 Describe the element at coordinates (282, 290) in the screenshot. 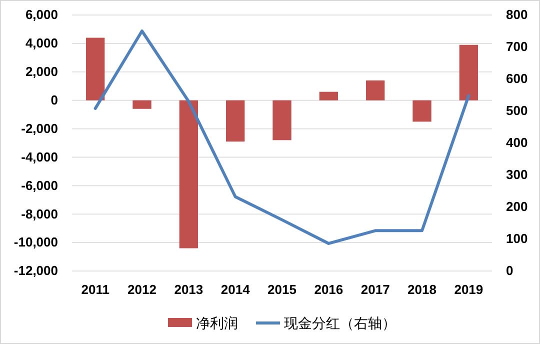

I see `x-tick-label: 2015` at that location.